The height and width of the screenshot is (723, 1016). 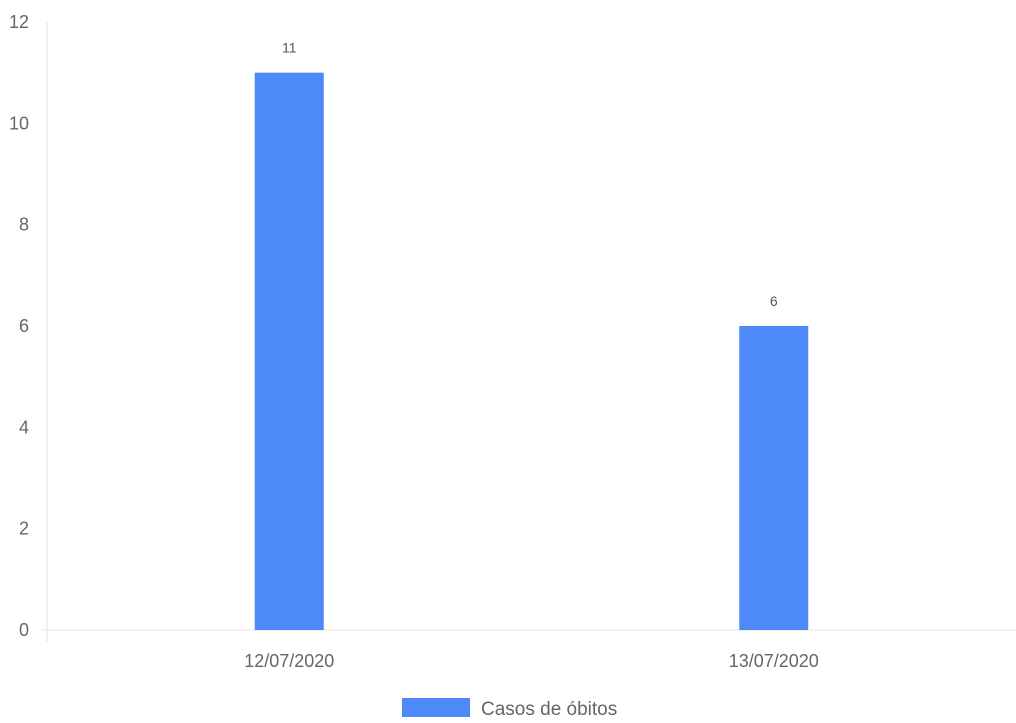 What do you see at coordinates (24, 225) in the screenshot?
I see `y-tick-label: 8` at bounding box center [24, 225].